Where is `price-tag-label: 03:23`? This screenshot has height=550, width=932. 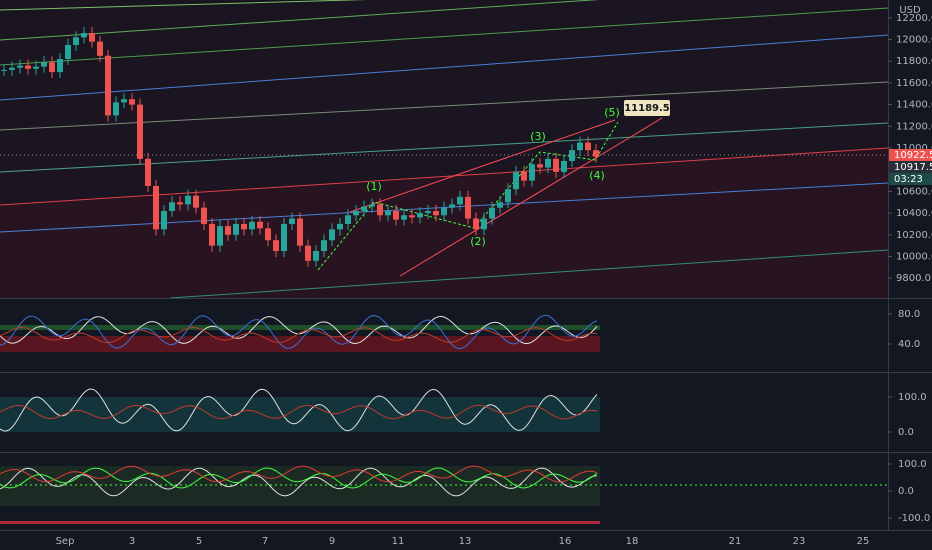 price-tag-label: 03:23 is located at coordinates (908, 179).